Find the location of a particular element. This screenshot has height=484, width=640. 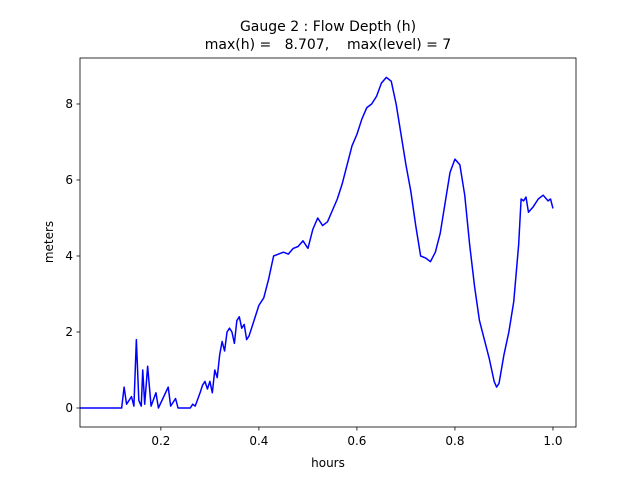

y-axis-label: meters is located at coordinates (49, 242).